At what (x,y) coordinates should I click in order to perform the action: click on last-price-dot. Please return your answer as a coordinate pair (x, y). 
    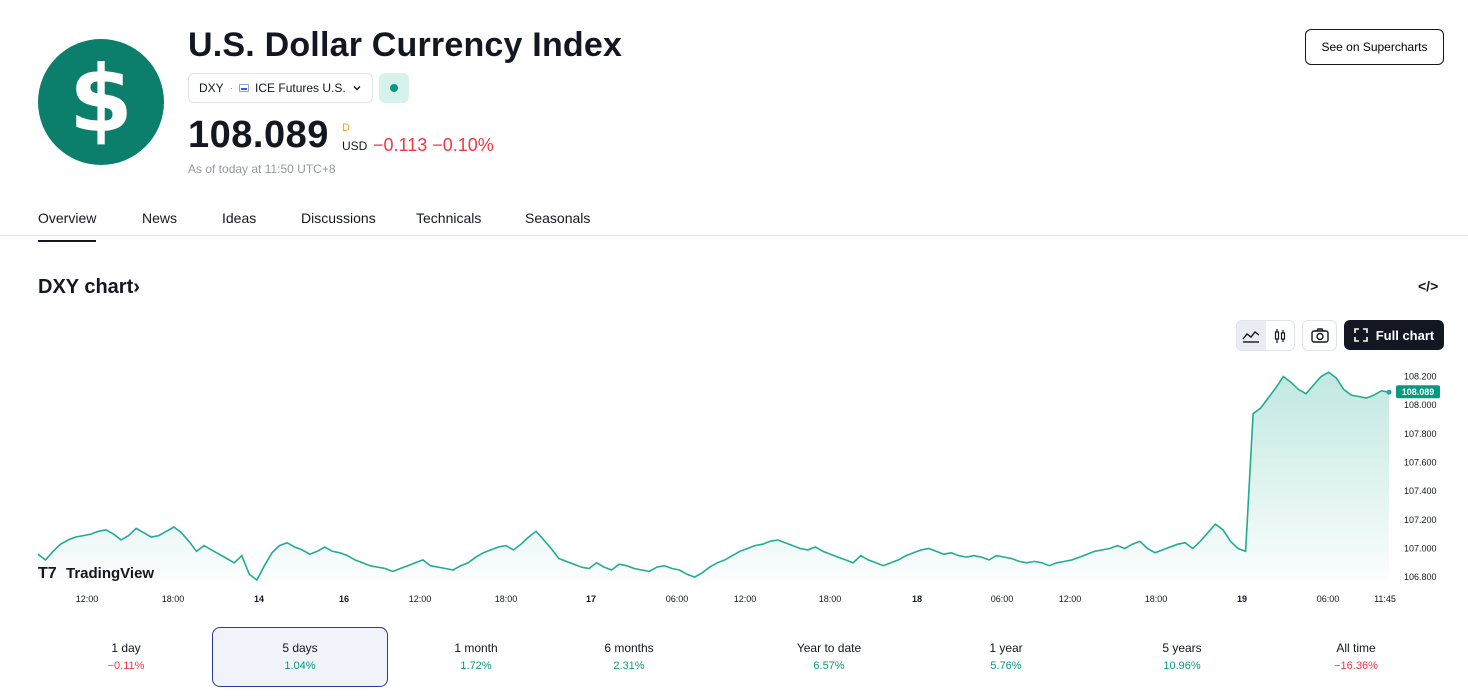
    Looking at the image, I should click on (1389, 392).